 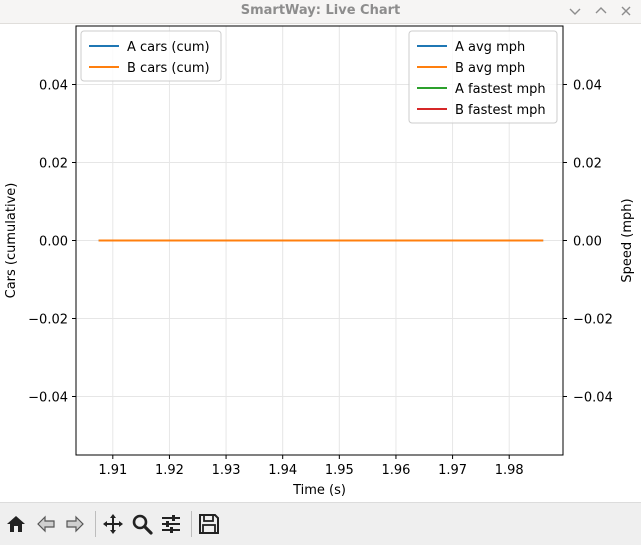 What do you see at coordinates (593, 320) in the screenshot?
I see `y-tick-label-right: −0.02` at bounding box center [593, 320].